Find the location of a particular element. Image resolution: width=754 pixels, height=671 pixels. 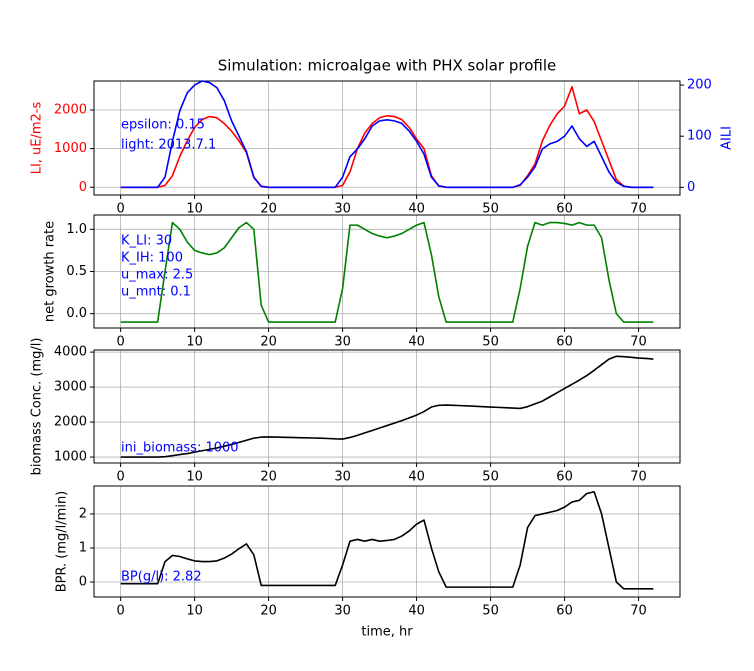

annotation: u_max: 2.5 is located at coordinates (157, 275).